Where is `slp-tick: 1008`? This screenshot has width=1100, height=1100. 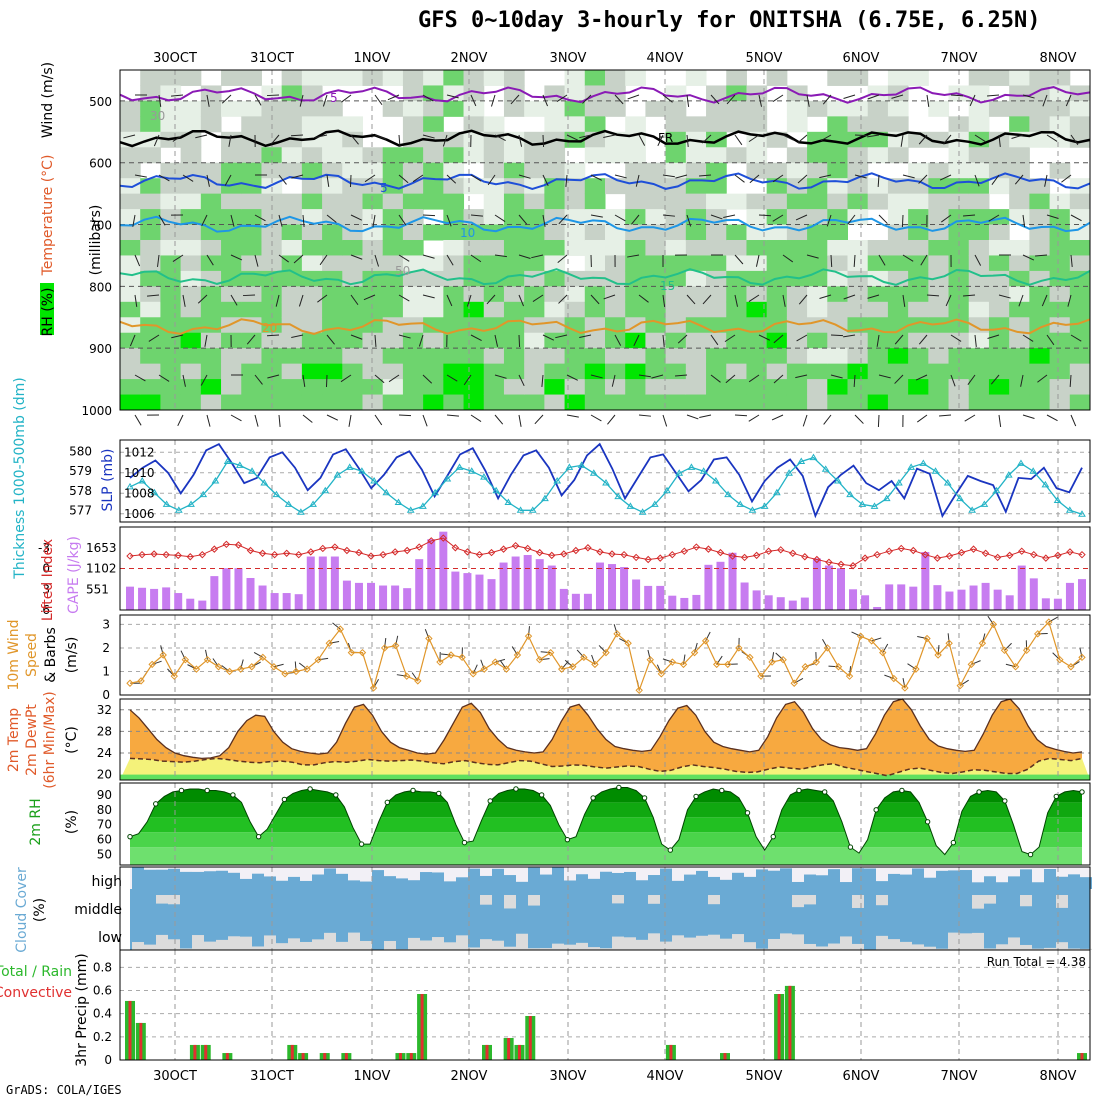
slp-tick: 1008 is located at coordinates (139, 493).